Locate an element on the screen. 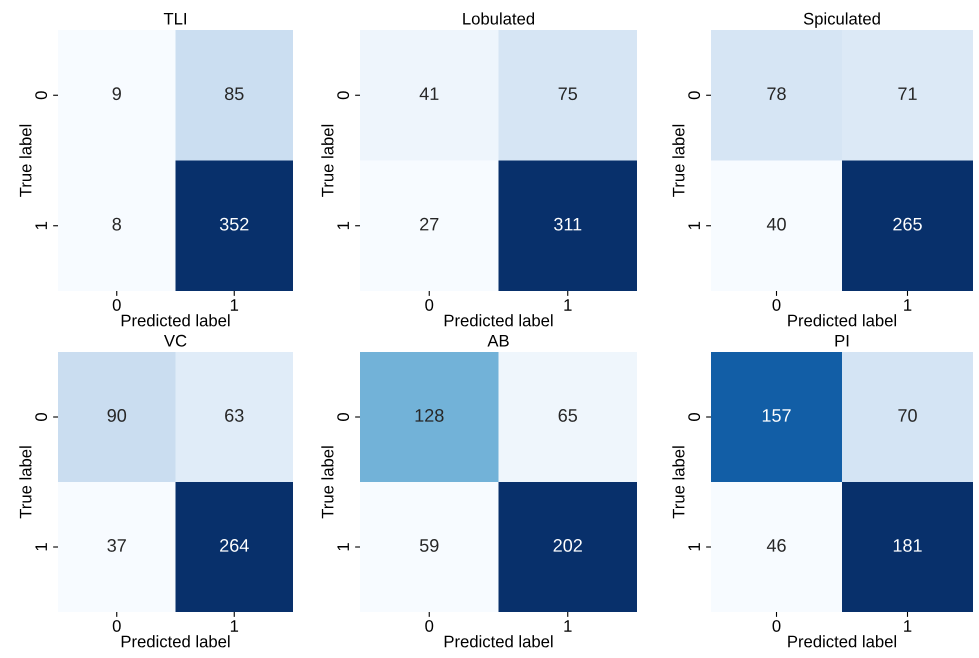 This screenshot has height=658, width=979. data-label: 202 is located at coordinates (568, 545).